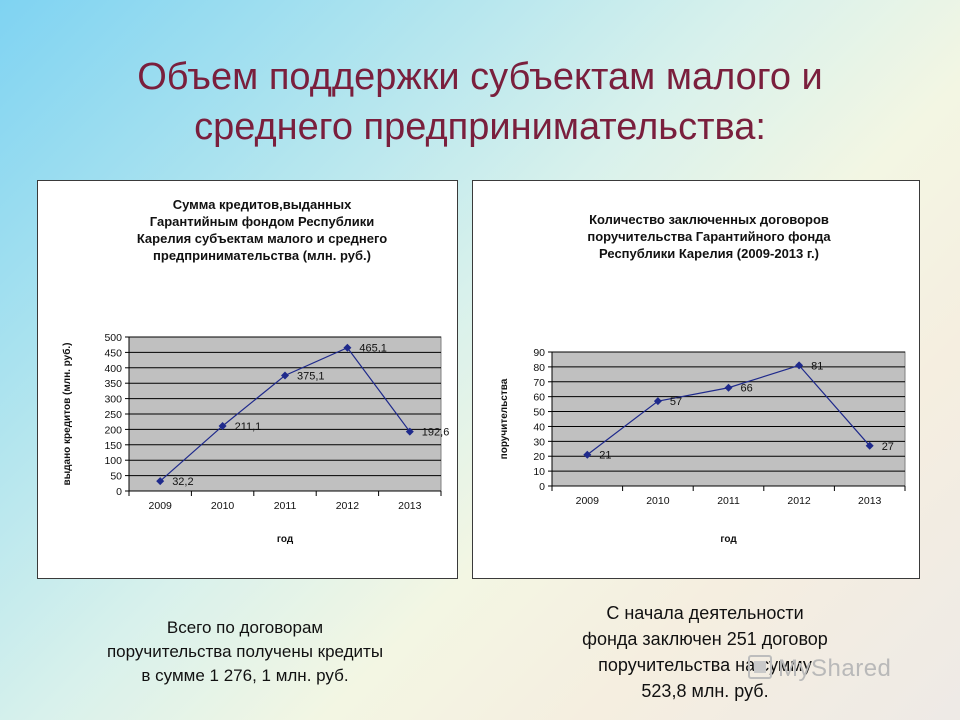  Describe the element at coordinates (113, 461) in the screenshot. I see `y-tick-label: 100` at that location.